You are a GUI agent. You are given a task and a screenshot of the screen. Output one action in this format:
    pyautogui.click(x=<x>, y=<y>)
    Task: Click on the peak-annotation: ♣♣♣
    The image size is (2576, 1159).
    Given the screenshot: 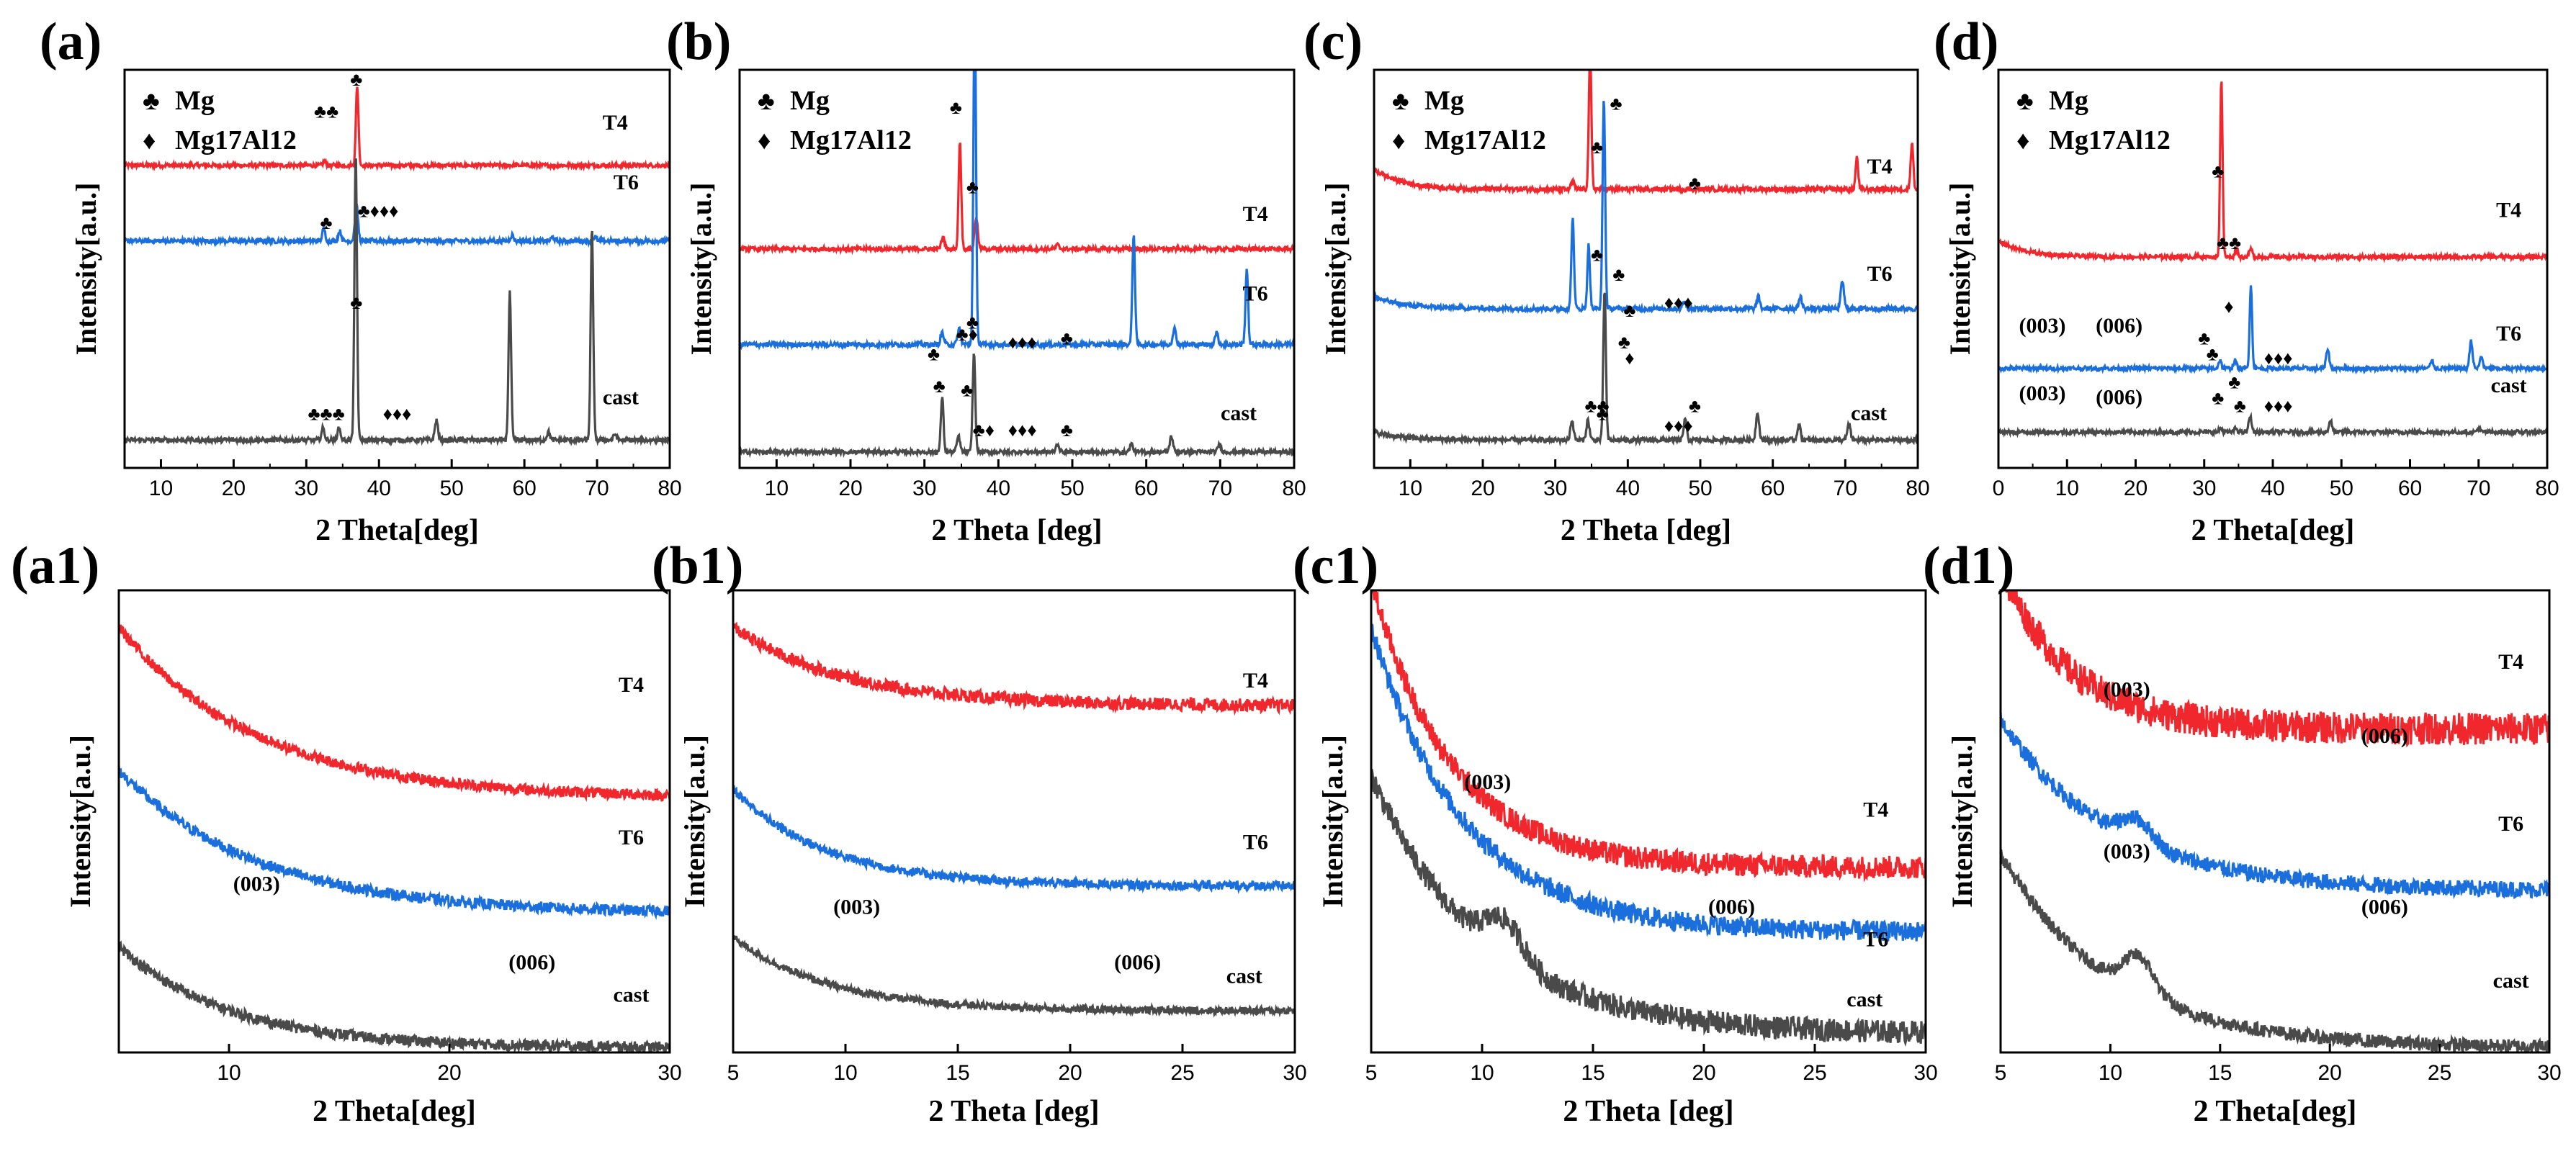 What is the action you would take?
    pyautogui.click(x=326, y=414)
    